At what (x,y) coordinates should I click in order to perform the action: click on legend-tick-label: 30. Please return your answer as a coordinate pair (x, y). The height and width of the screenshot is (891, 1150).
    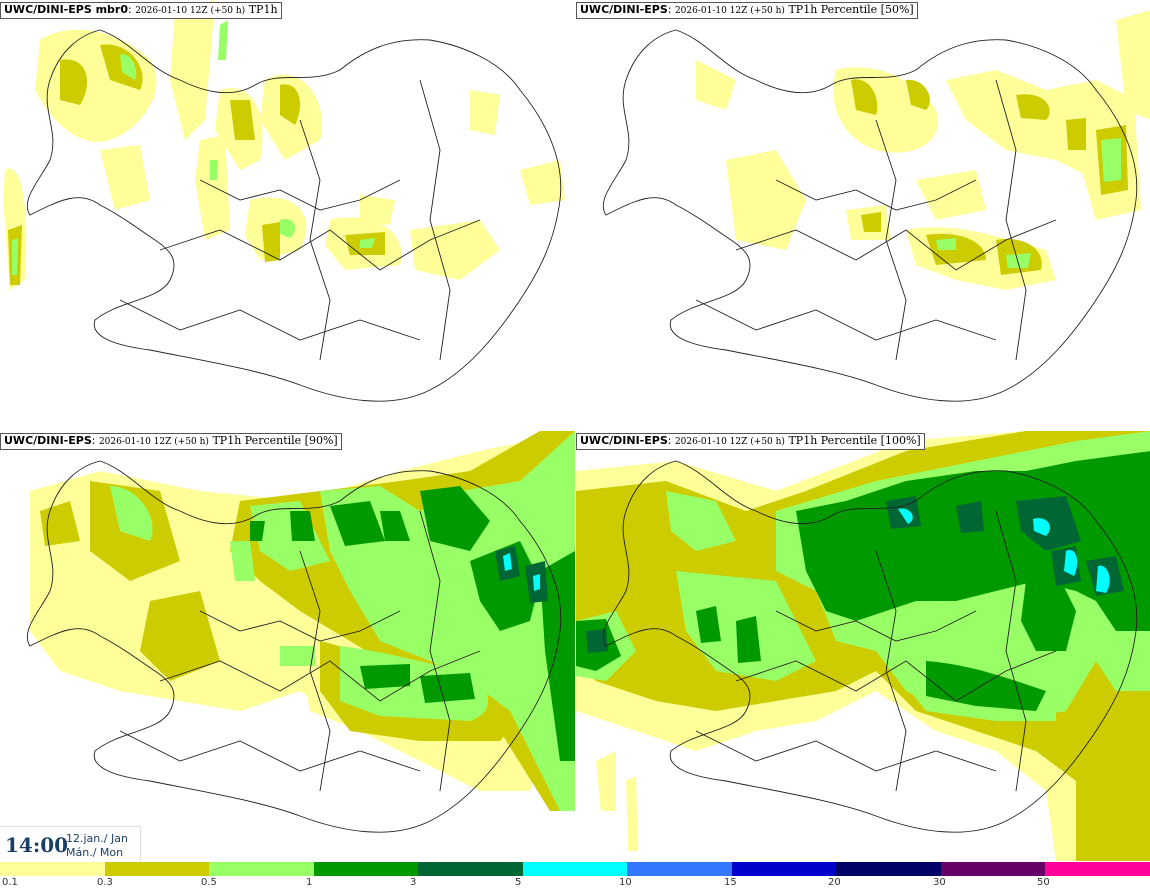
    Looking at the image, I should click on (939, 882).